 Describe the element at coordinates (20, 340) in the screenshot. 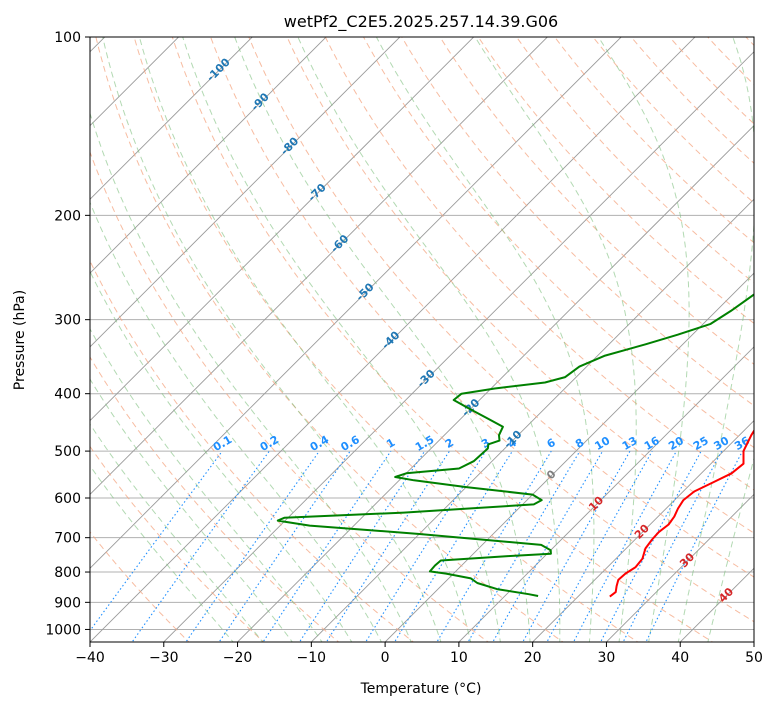

I see `y-axis-title: Pressure (hPa)` at that location.